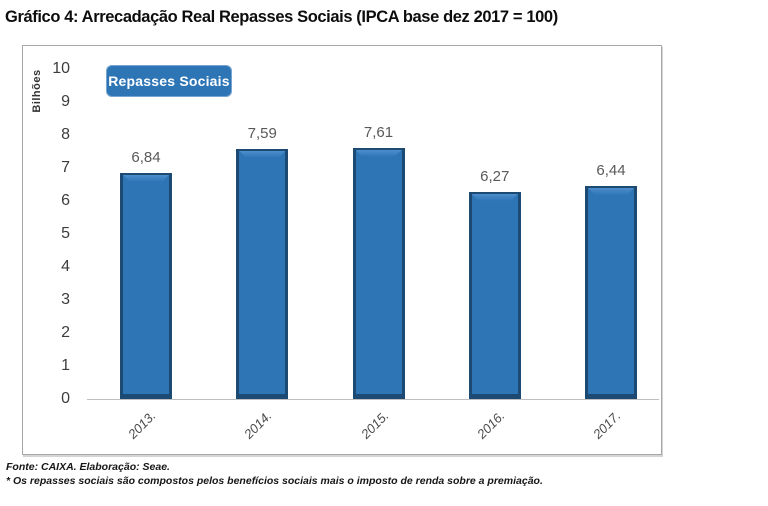 Image resolution: width=768 pixels, height=506 pixels. I want to click on y-tick-label: 5, so click(65, 233).